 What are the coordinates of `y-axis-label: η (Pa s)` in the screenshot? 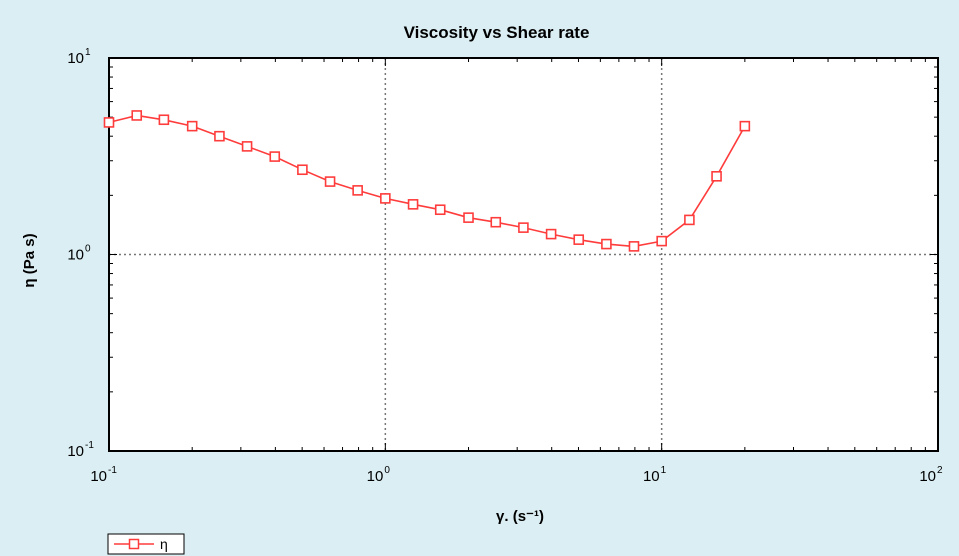 It's located at (29, 260).